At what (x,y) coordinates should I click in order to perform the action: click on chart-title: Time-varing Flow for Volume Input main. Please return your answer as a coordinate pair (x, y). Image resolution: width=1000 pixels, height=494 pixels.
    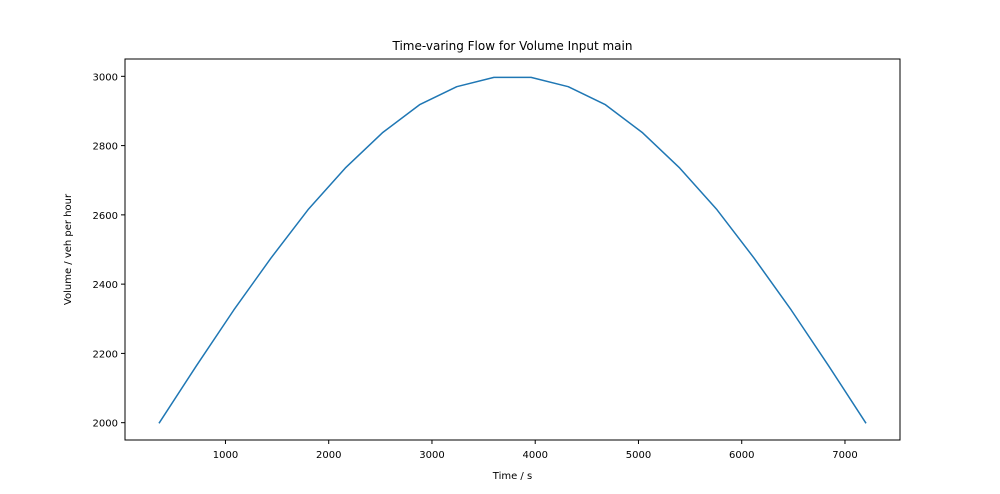
    Looking at the image, I should click on (512, 46).